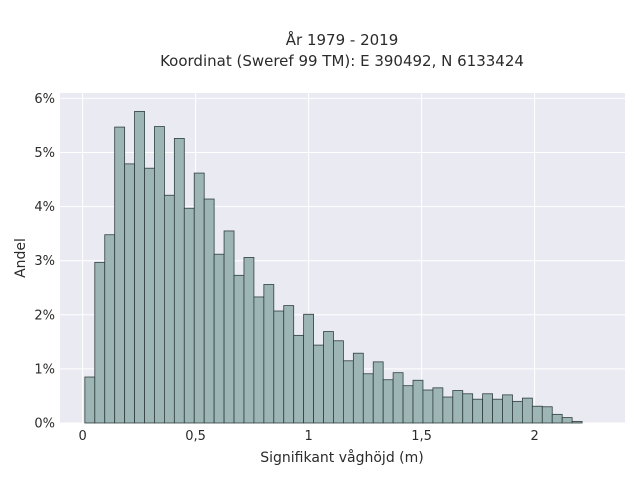 The height and width of the screenshot is (484, 640). Describe the element at coordinates (44, 369) in the screenshot. I see `y-tick-label: 1%` at that location.